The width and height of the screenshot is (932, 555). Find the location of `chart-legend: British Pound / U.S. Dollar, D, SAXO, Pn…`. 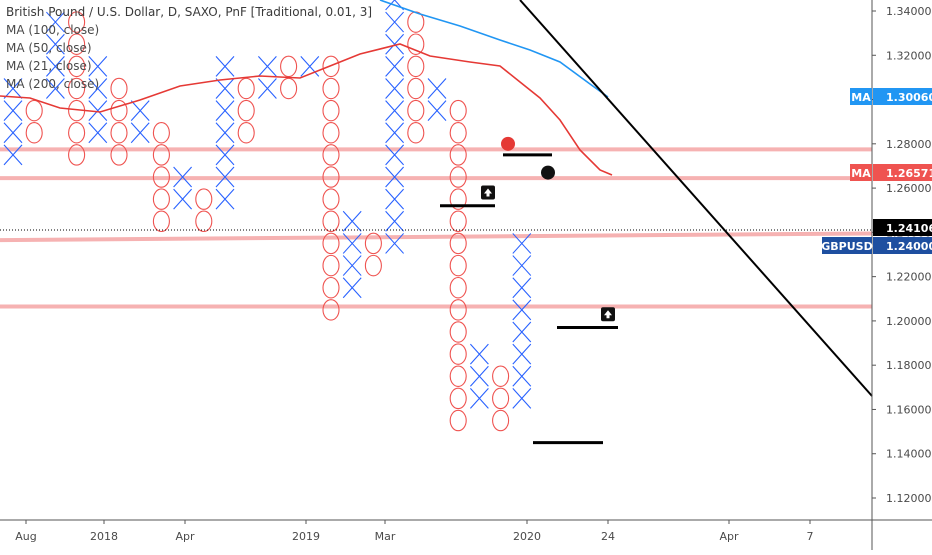

chart-legend: British Pound / U.S. Dollar, D, SAXO, Pn… is located at coordinates (189, 48).